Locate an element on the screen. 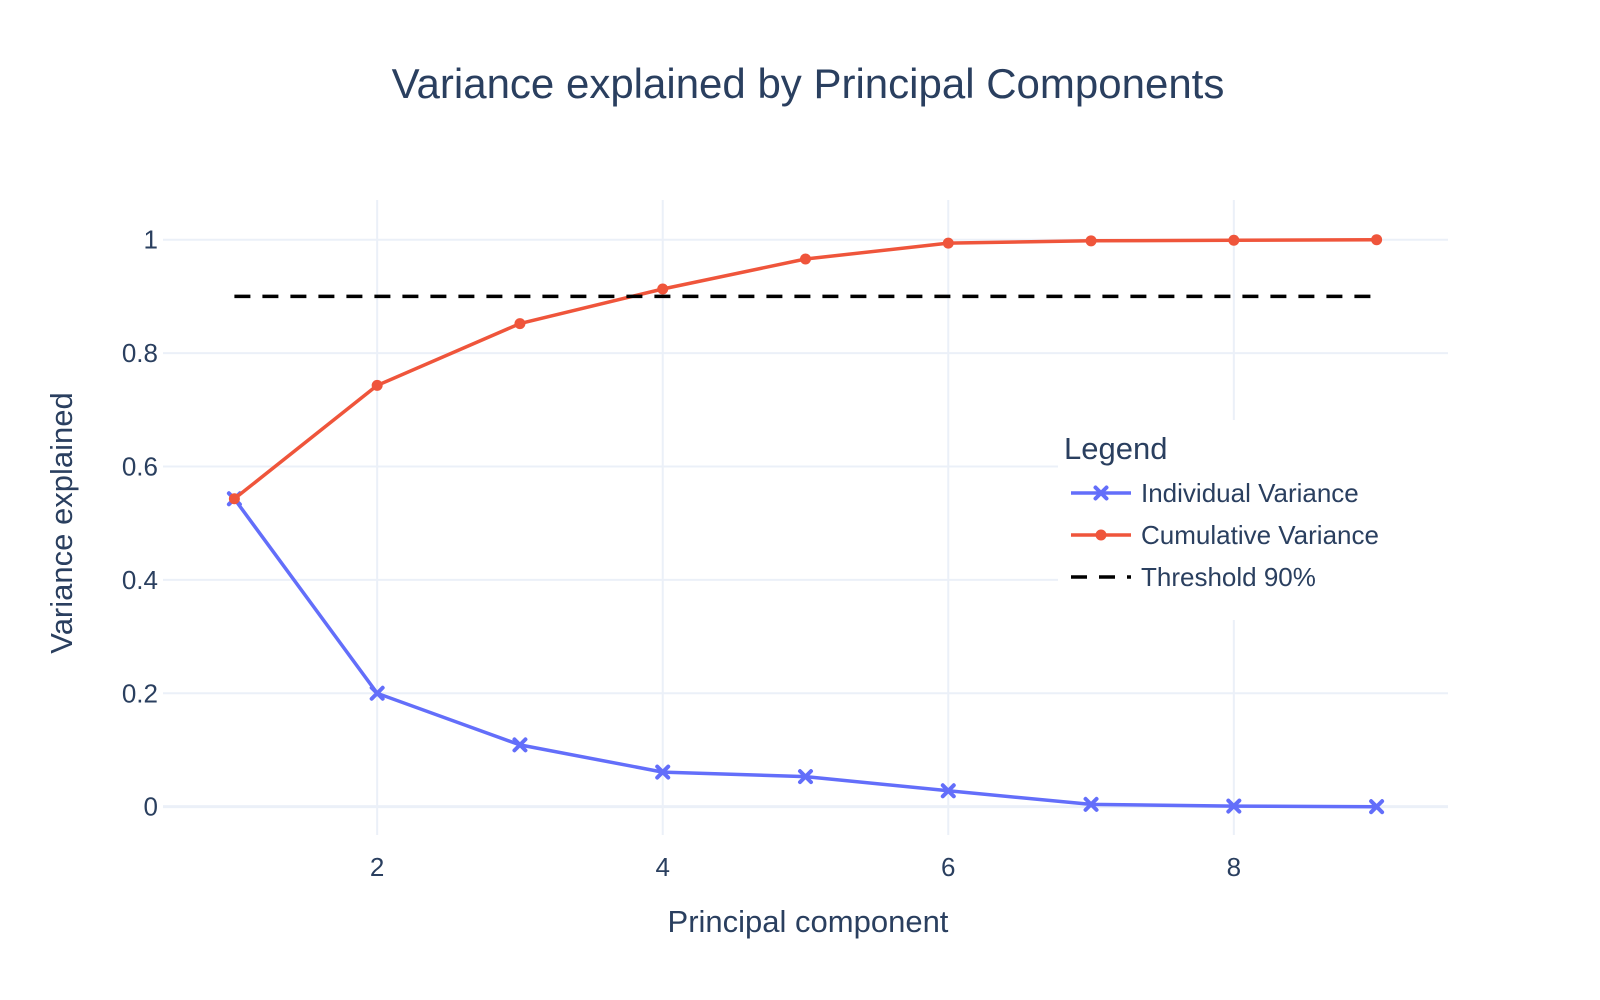 This screenshot has height=1000, width=1600. y-tick-label: 1 is located at coordinates (151, 240).